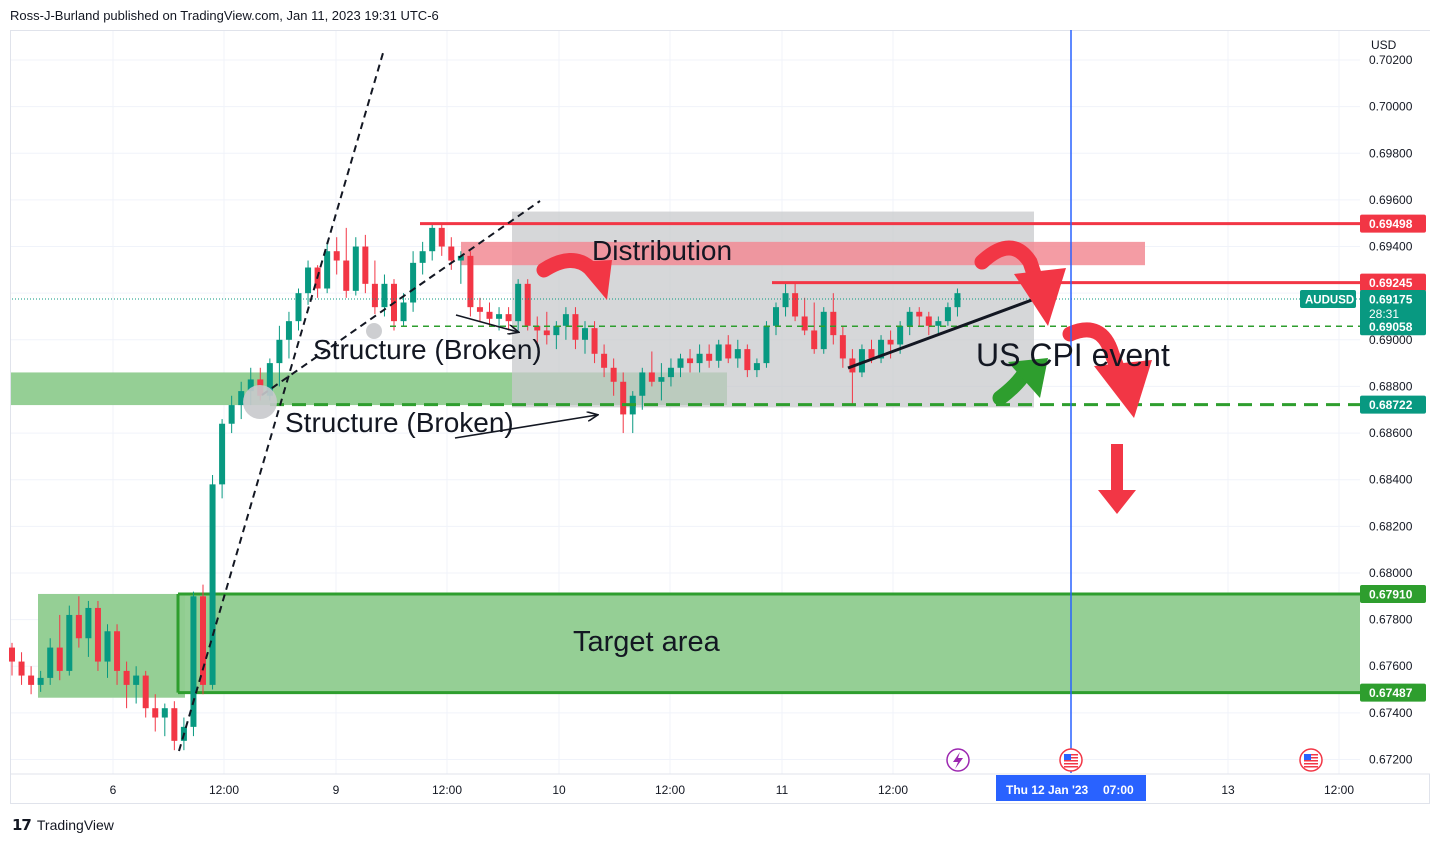 The height and width of the screenshot is (844, 1441). Describe the element at coordinates (1391, 299) in the screenshot. I see `current-price-value: 0.69175` at that location.